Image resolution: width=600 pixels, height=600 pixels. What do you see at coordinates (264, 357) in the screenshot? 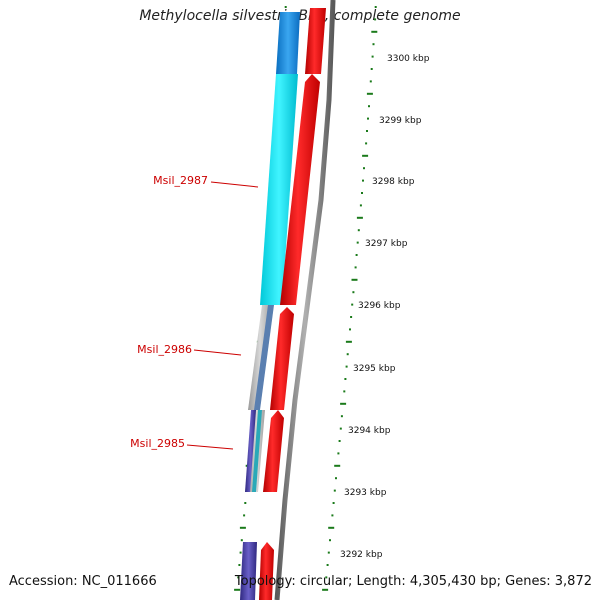
I see `feature-steel-segment` at bounding box center [264, 357].